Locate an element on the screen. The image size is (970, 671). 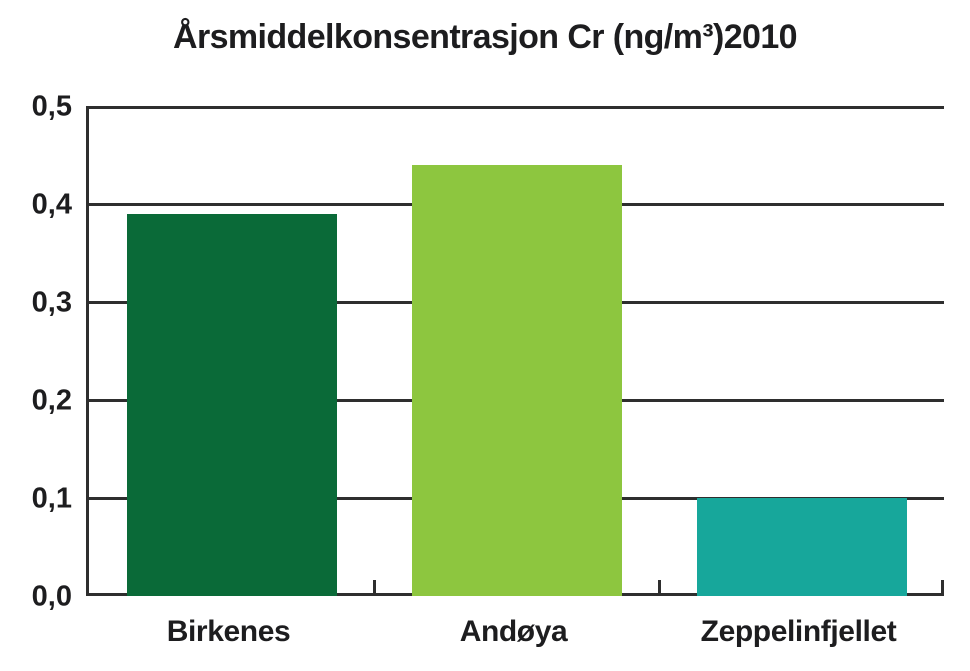
chart-title: Årsmiddelkonsentrasjon Cr (ng/m³)2010 is located at coordinates (485, 37).